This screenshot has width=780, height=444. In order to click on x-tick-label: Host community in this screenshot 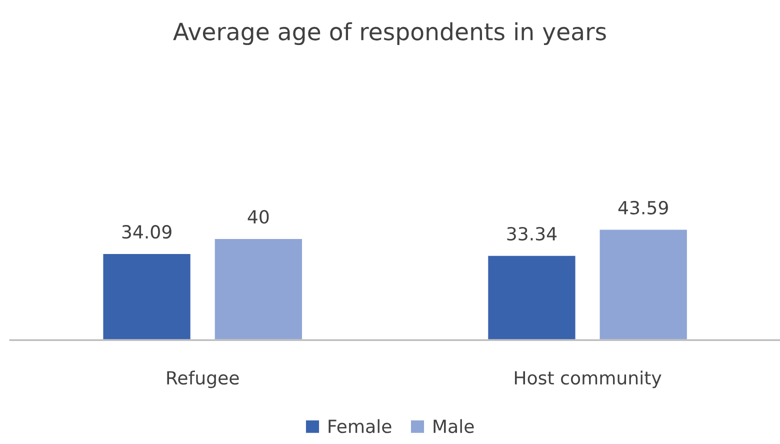, I will do `click(588, 379)`.